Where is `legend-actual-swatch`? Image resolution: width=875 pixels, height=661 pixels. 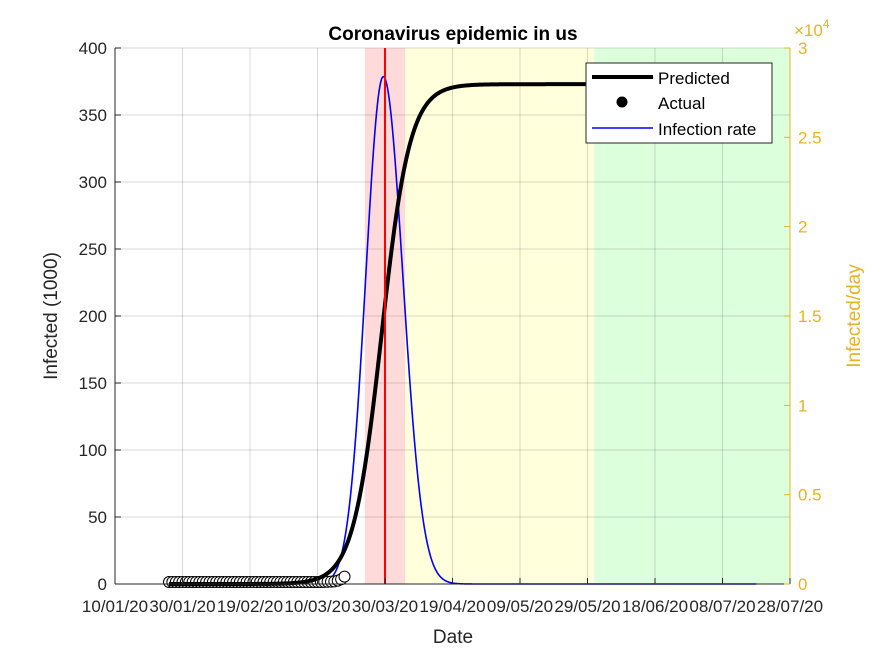 legend-actual-swatch is located at coordinates (622, 102).